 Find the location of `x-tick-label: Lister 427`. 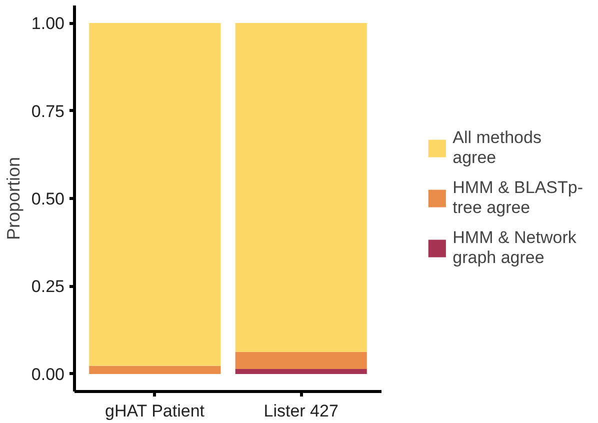

x-tick-label: Lister 427 is located at coordinates (301, 411).